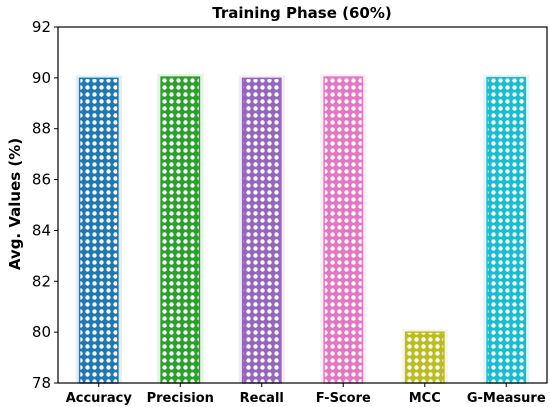  I want to click on x-tick-label-accuracy: Accuracy, so click(99, 398).